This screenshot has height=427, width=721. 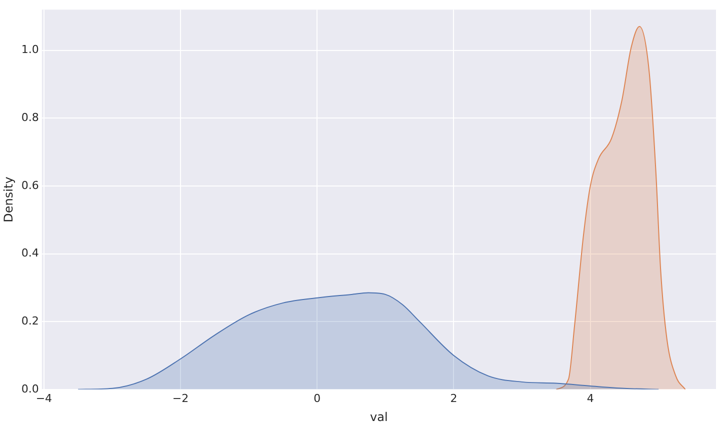 What do you see at coordinates (590, 398) in the screenshot?
I see `x-tick-label: 4` at bounding box center [590, 398].